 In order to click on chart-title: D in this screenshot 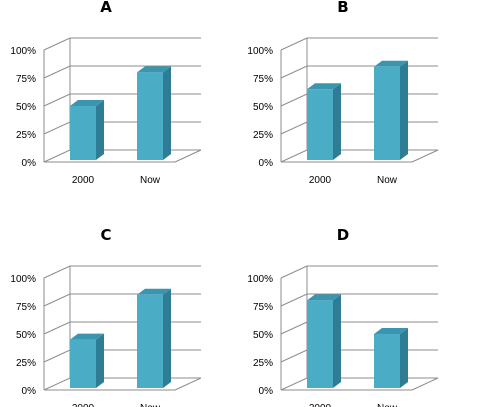, I will do `click(343, 235)`.